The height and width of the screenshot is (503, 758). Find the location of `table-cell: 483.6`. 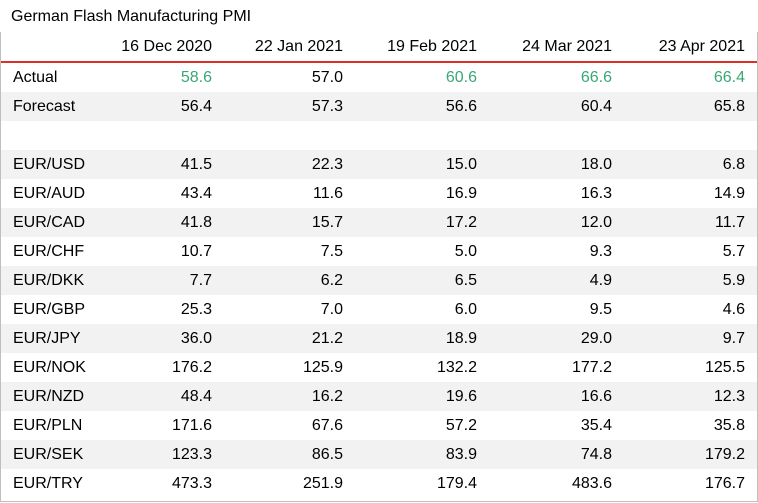

table-cell: 483.6 is located at coordinates (591, 483).